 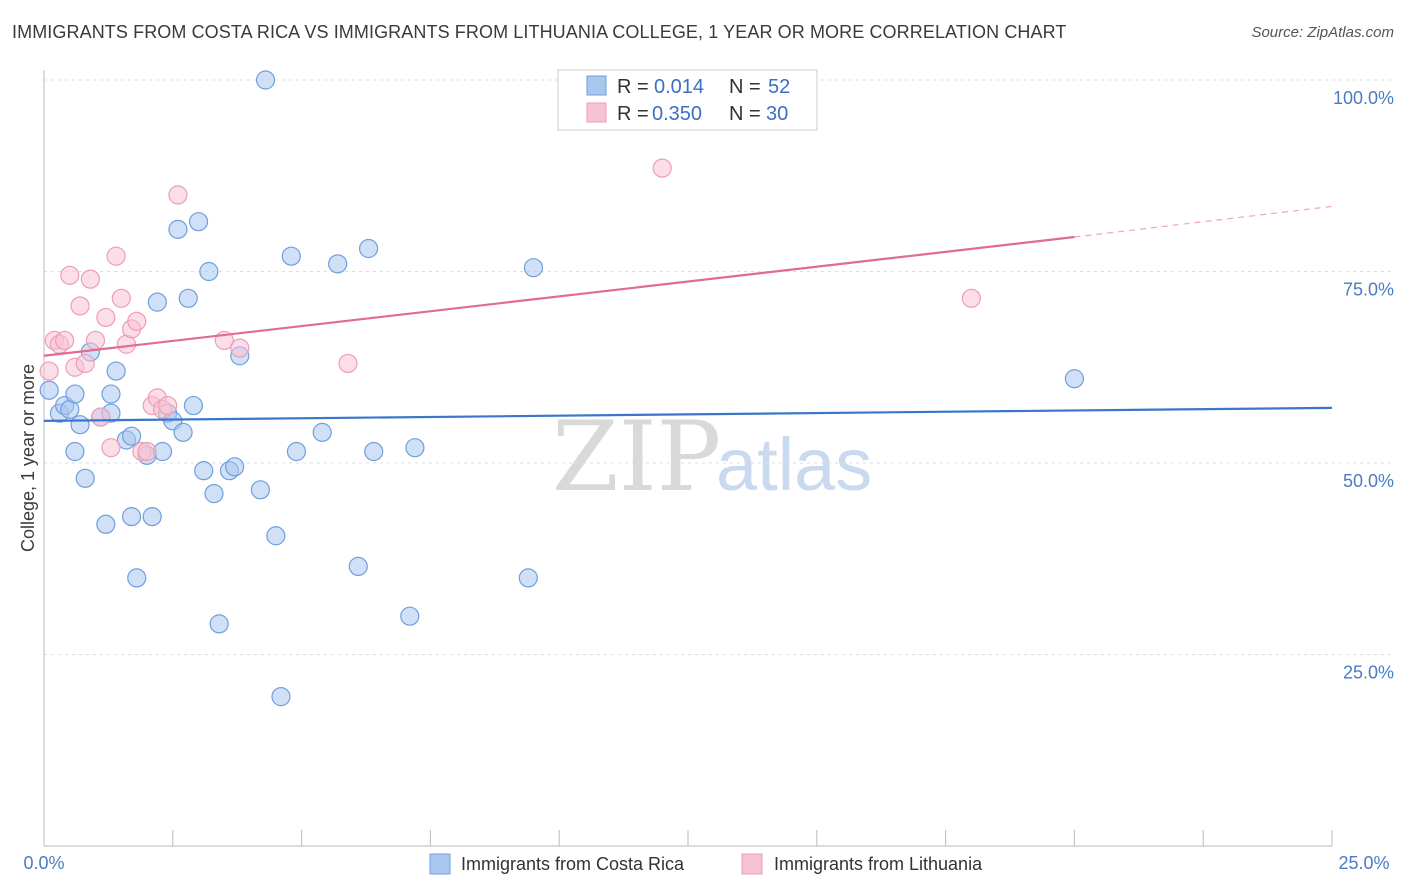 What do you see at coordinates (43, 863) in the screenshot?
I see `x-tick-label-min: 0.0%` at bounding box center [43, 863].